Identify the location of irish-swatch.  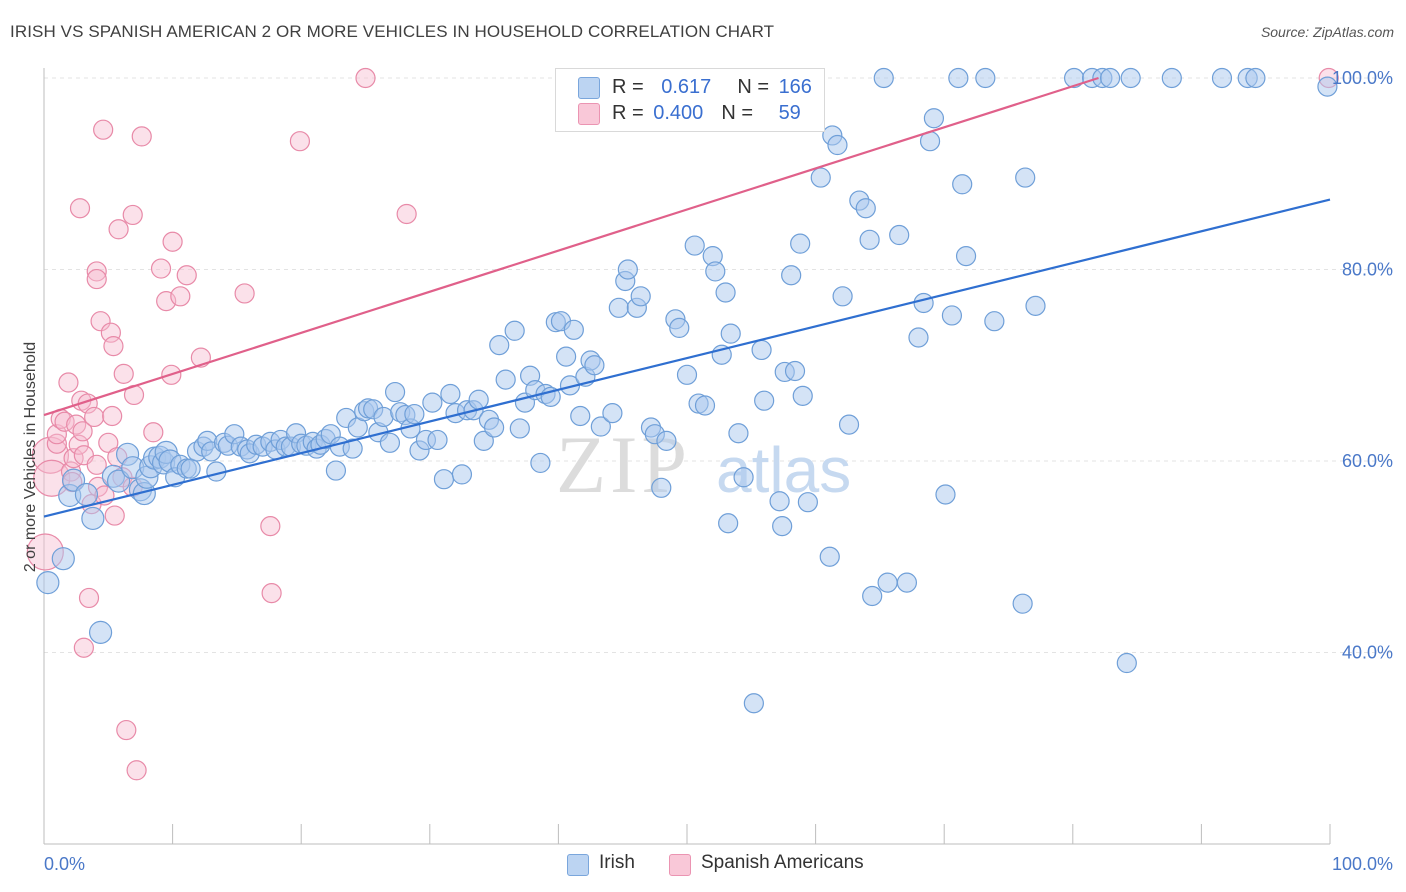
(589, 88).